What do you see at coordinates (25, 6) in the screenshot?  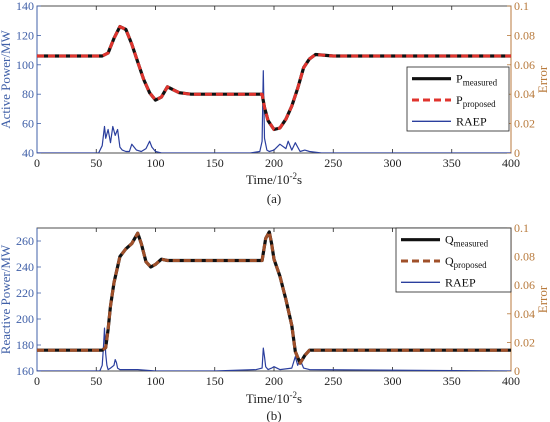 I see `y-tick-label: 140` at bounding box center [25, 6].